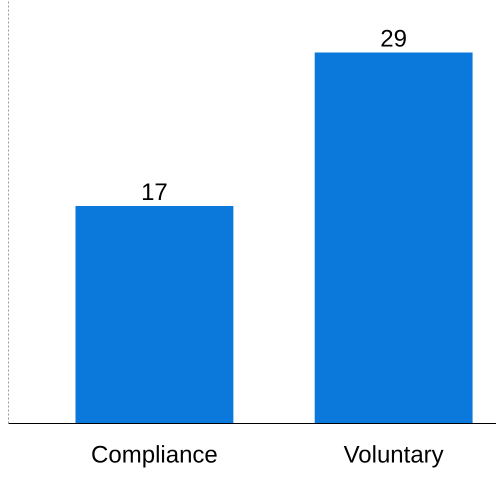 Image resolution: width=496 pixels, height=479 pixels. Describe the element at coordinates (154, 192) in the screenshot. I see `data-label: 17` at that location.